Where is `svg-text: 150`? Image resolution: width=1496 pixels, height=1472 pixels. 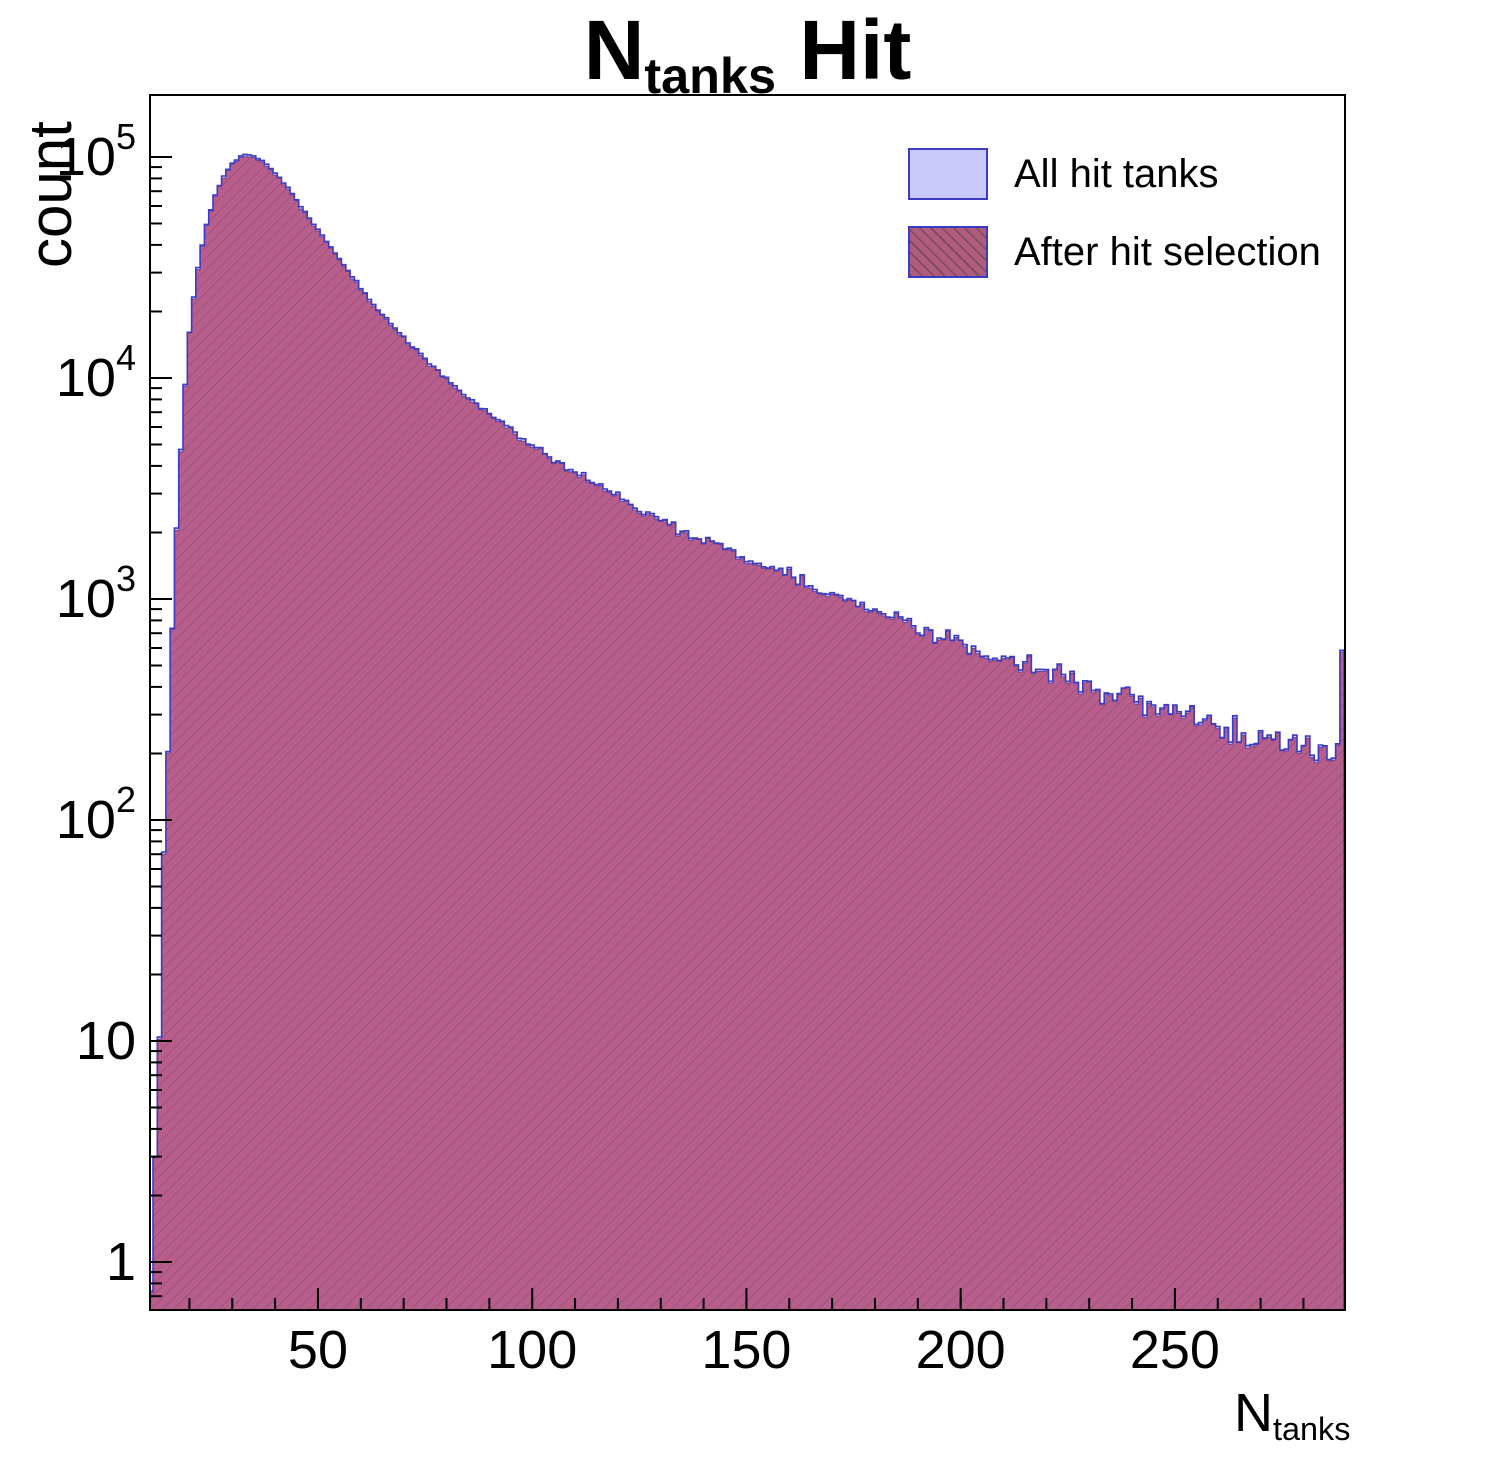
svg-text: 150 is located at coordinates (746, 1350).